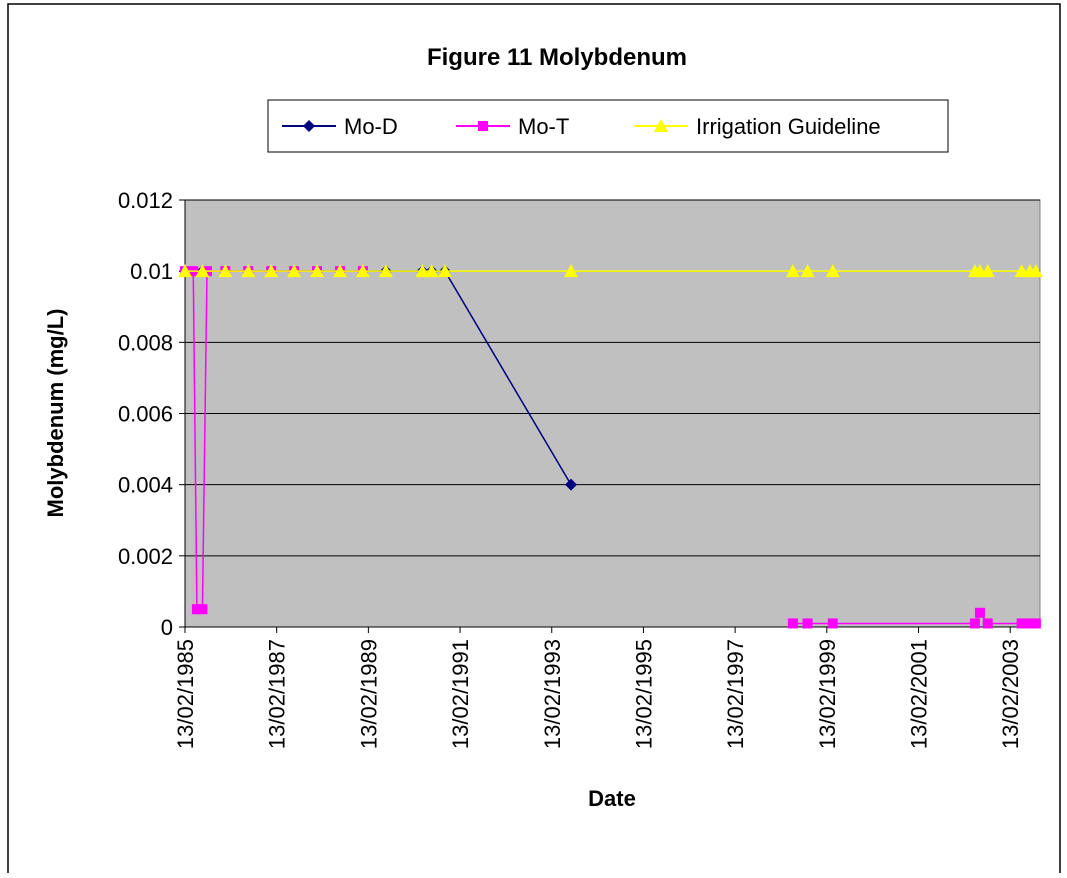 The width and height of the screenshot is (1067, 878). What do you see at coordinates (1010, 694) in the screenshot?
I see `x-tick-label: 13/02/2003` at bounding box center [1010, 694].